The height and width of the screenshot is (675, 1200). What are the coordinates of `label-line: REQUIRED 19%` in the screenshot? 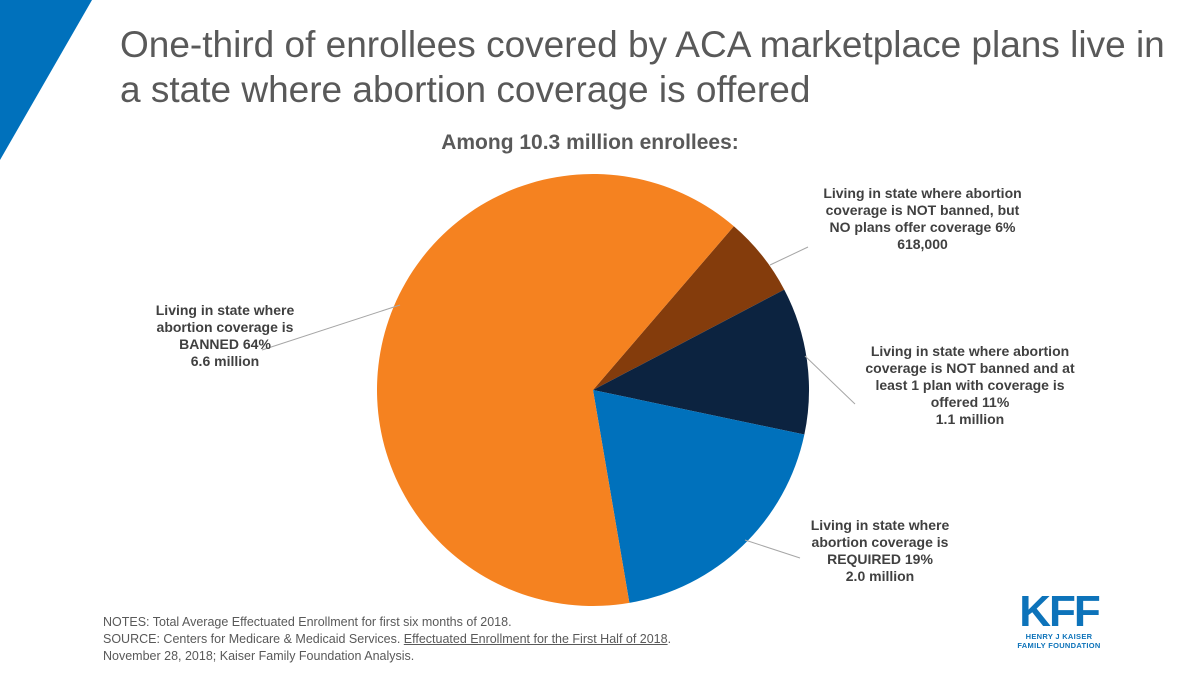 It's located at (880, 559).